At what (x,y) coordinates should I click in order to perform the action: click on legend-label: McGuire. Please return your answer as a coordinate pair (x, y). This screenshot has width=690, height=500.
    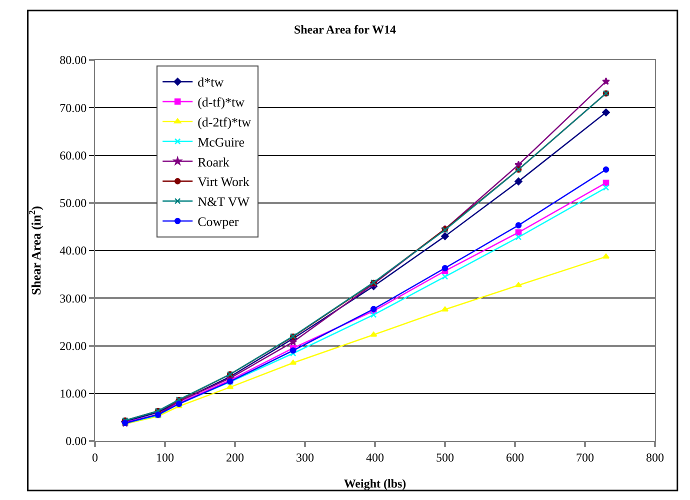
    Looking at the image, I should click on (221, 142).